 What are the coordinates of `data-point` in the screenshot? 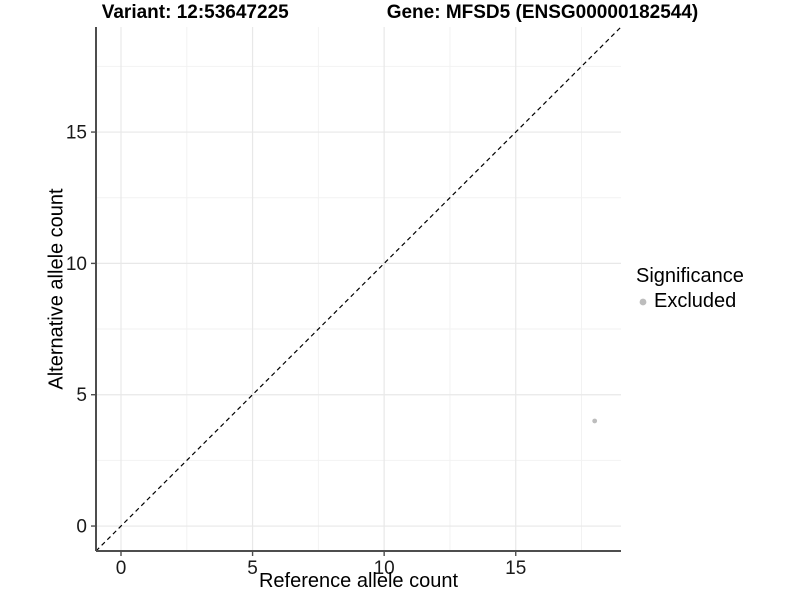 It's located at (595, 421).